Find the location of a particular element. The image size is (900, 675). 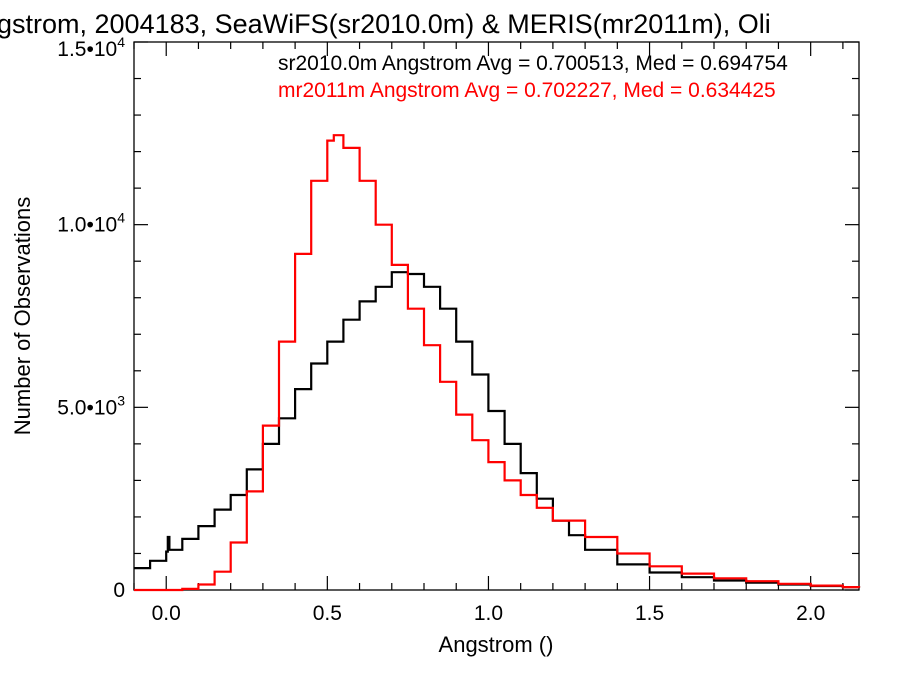

y-axis-label: Number of Observations is located at coordinates (22, 316).